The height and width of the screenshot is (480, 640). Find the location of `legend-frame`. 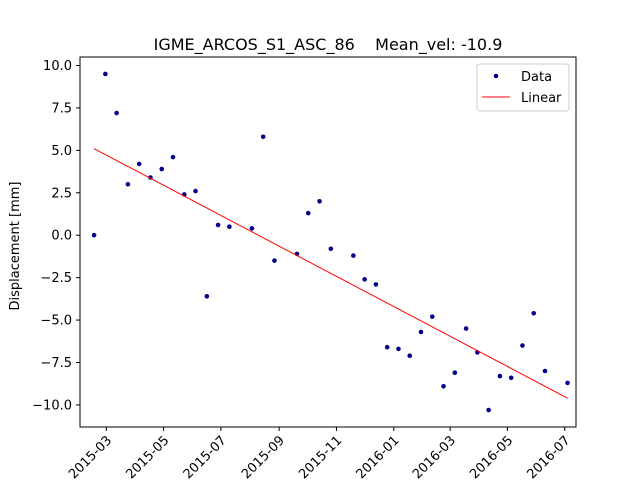

legend-frame is located at coordinates (523, 87).